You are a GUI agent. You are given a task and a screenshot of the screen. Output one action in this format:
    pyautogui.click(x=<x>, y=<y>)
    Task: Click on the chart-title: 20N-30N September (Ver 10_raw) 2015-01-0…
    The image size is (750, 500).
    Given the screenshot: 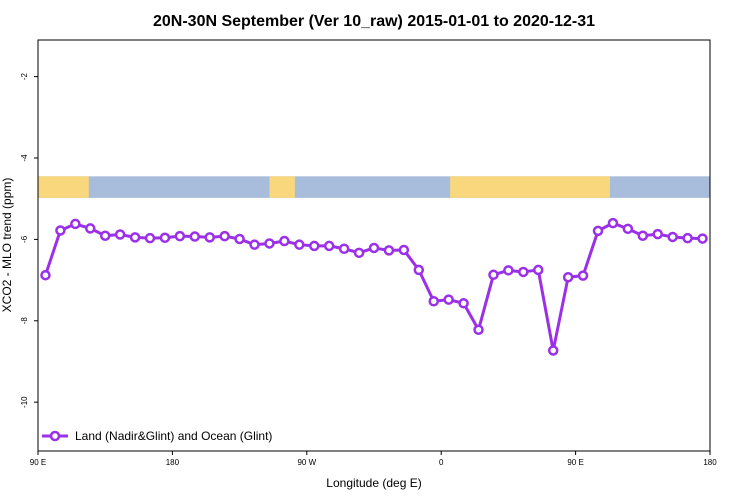 What is the action you would take?
    pyautogui.click(x=374, y=21)
    